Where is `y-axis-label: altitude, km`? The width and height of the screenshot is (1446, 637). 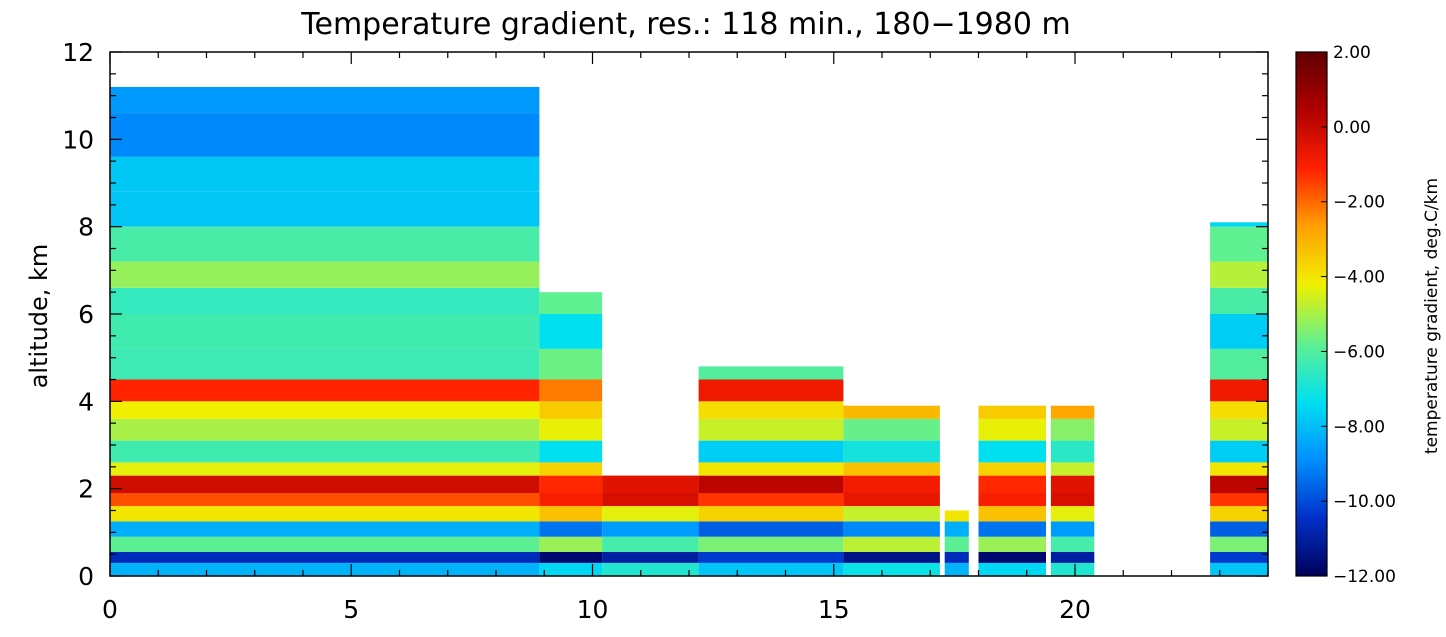
y-axis-label: altitude, km is located at coordinates (39, 316).